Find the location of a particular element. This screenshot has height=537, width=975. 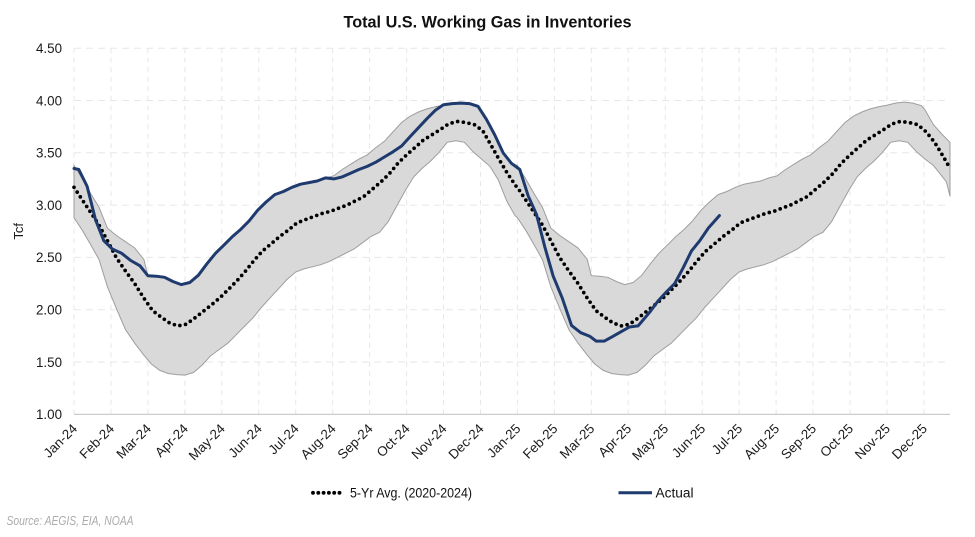

svg-text: Tcf is located at coordinates (18, 231).